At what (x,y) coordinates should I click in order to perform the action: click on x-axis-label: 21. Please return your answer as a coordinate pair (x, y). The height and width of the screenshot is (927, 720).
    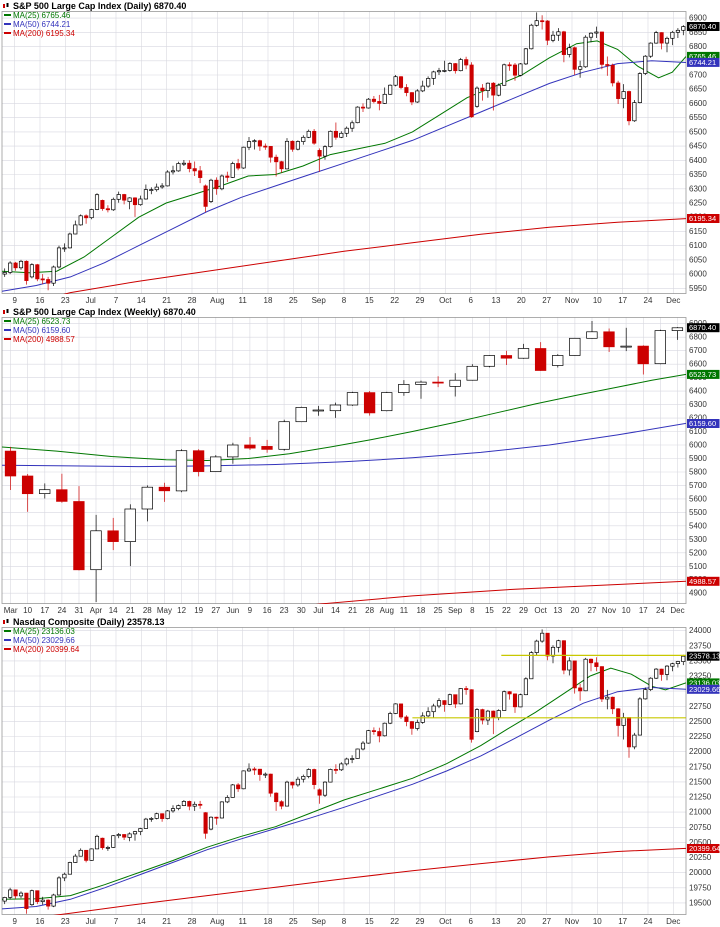
    Looking at the image, I should click on (352, 610).